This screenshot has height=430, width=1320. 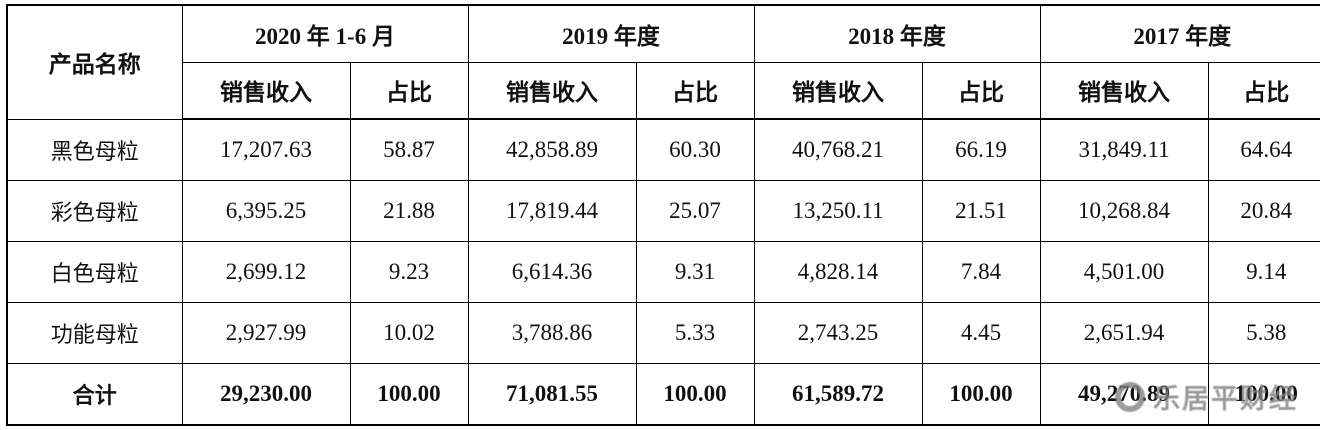 What do you see at coordinates (981, 149) in the screenshot?
I see `share-cell: 66.19` at bounding box center [981, 149].